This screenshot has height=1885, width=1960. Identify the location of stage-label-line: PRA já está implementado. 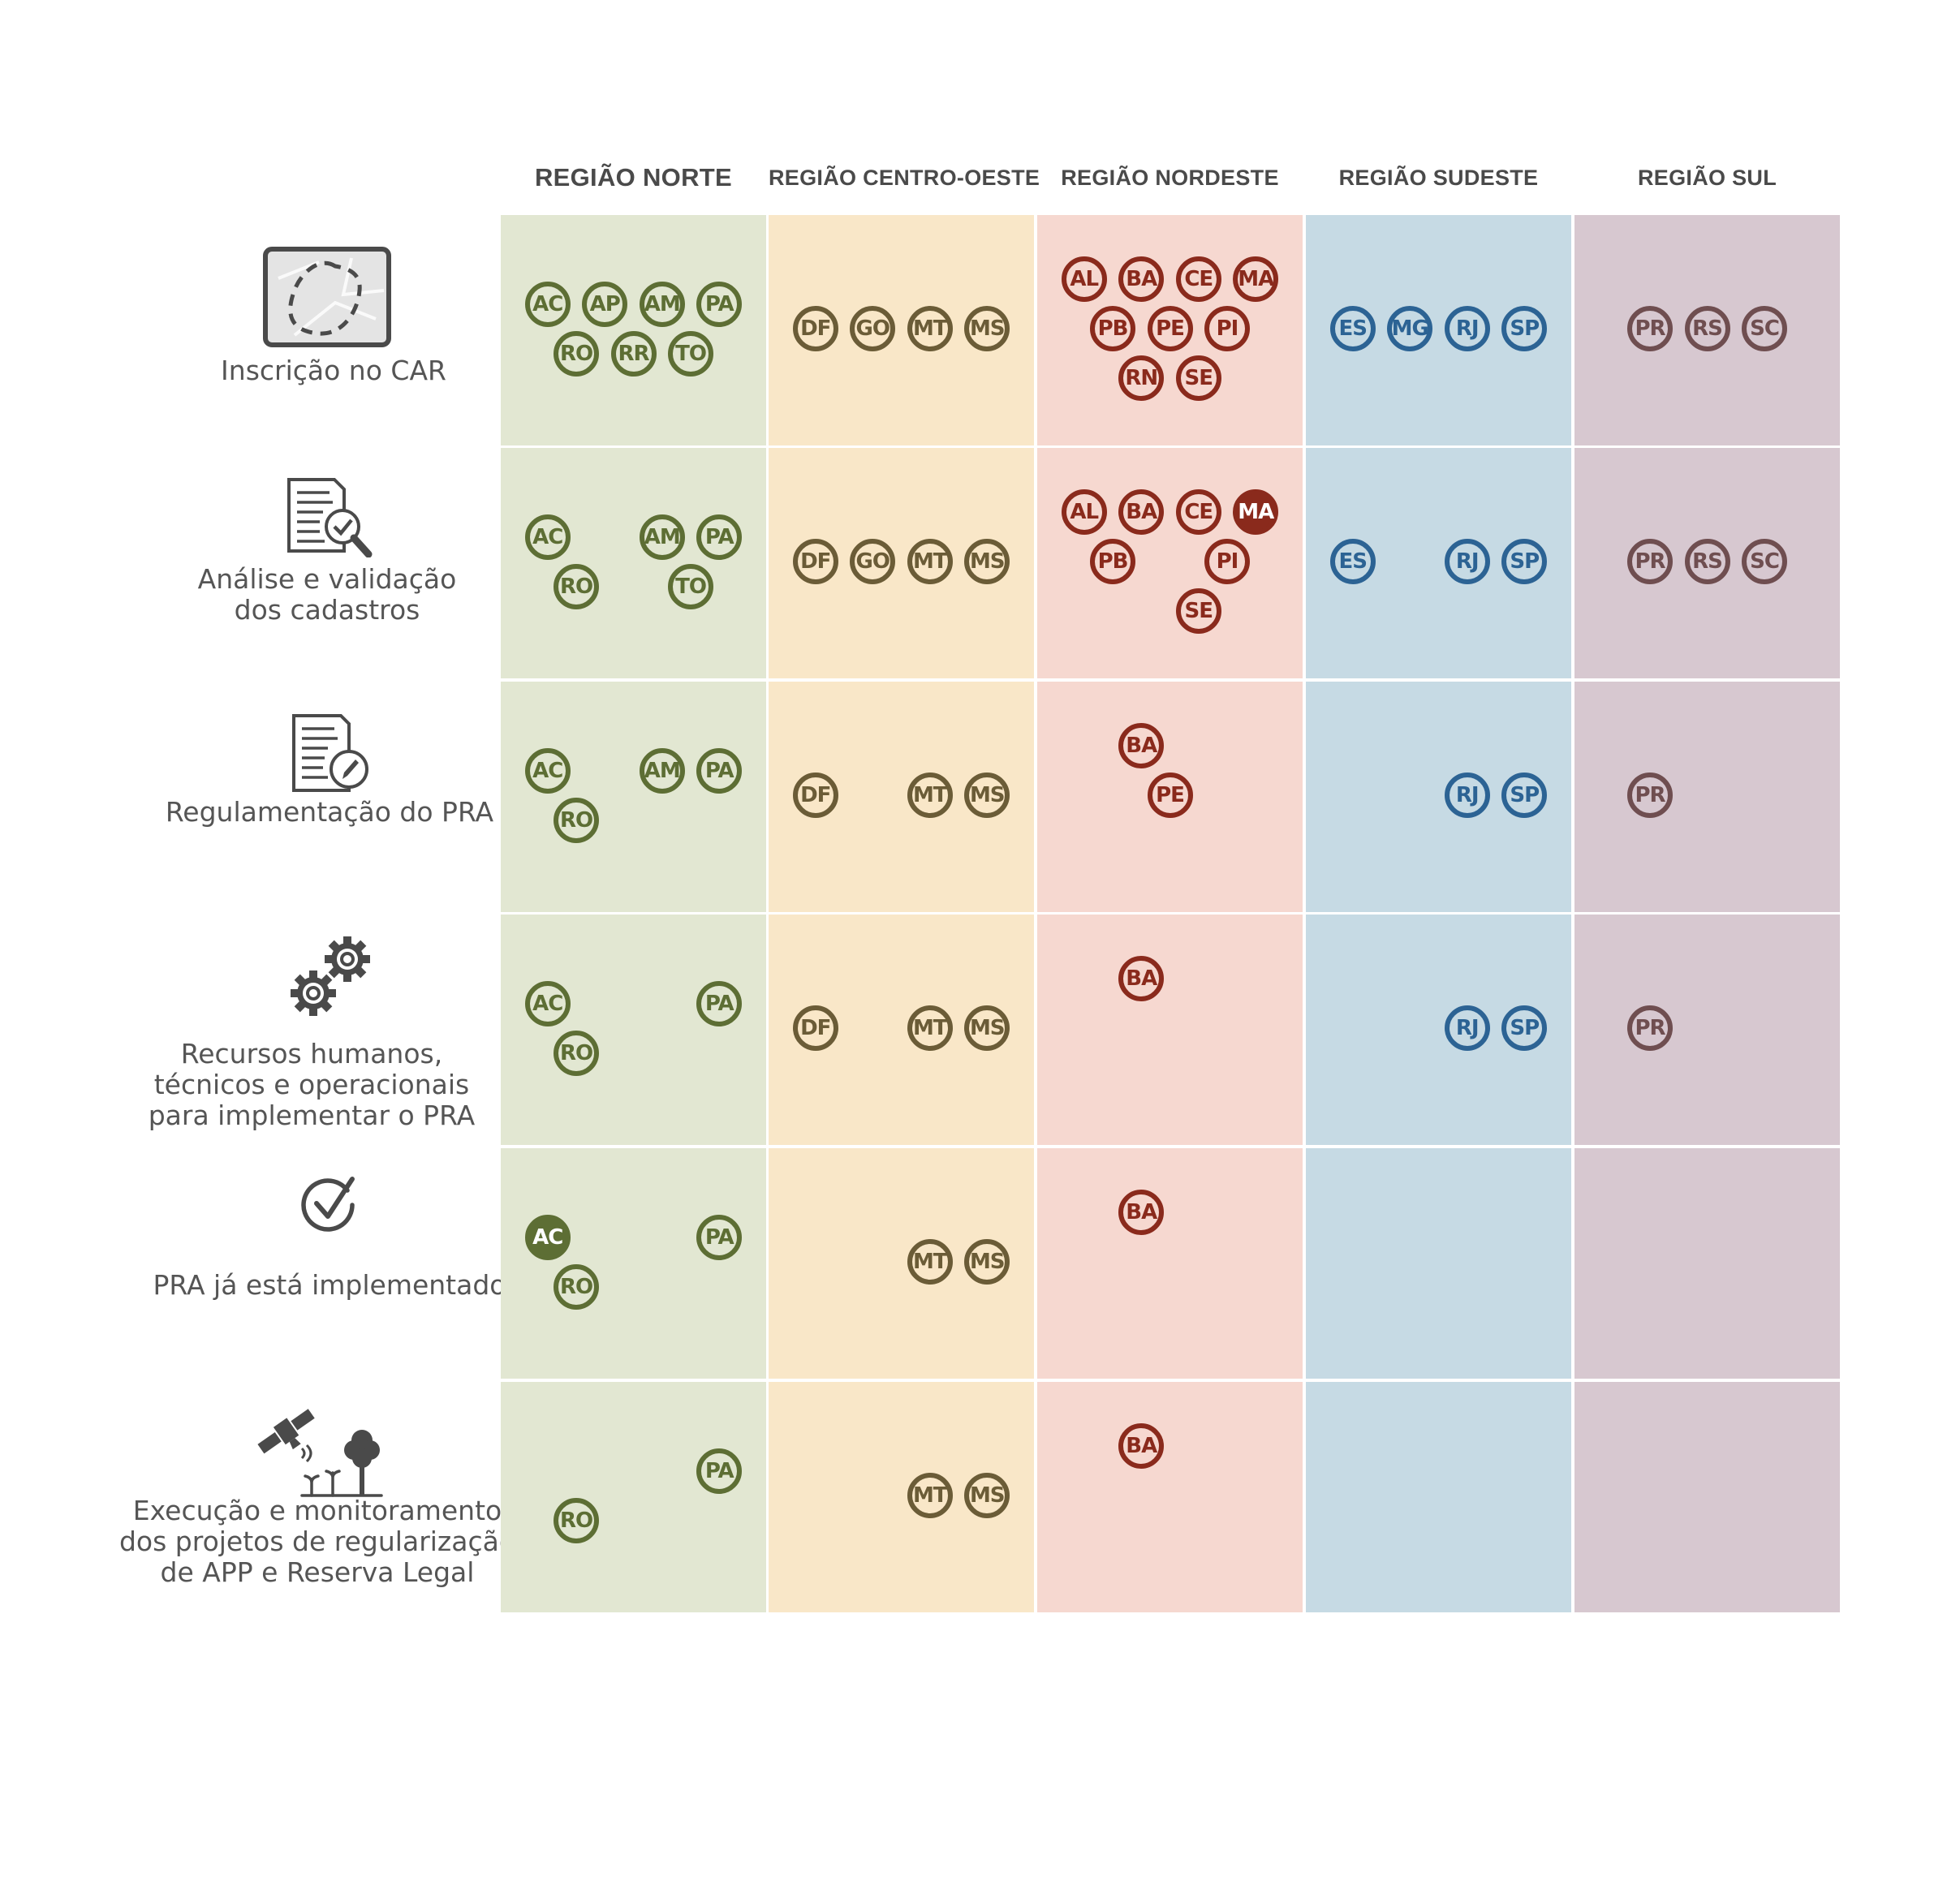
(330, 1285).